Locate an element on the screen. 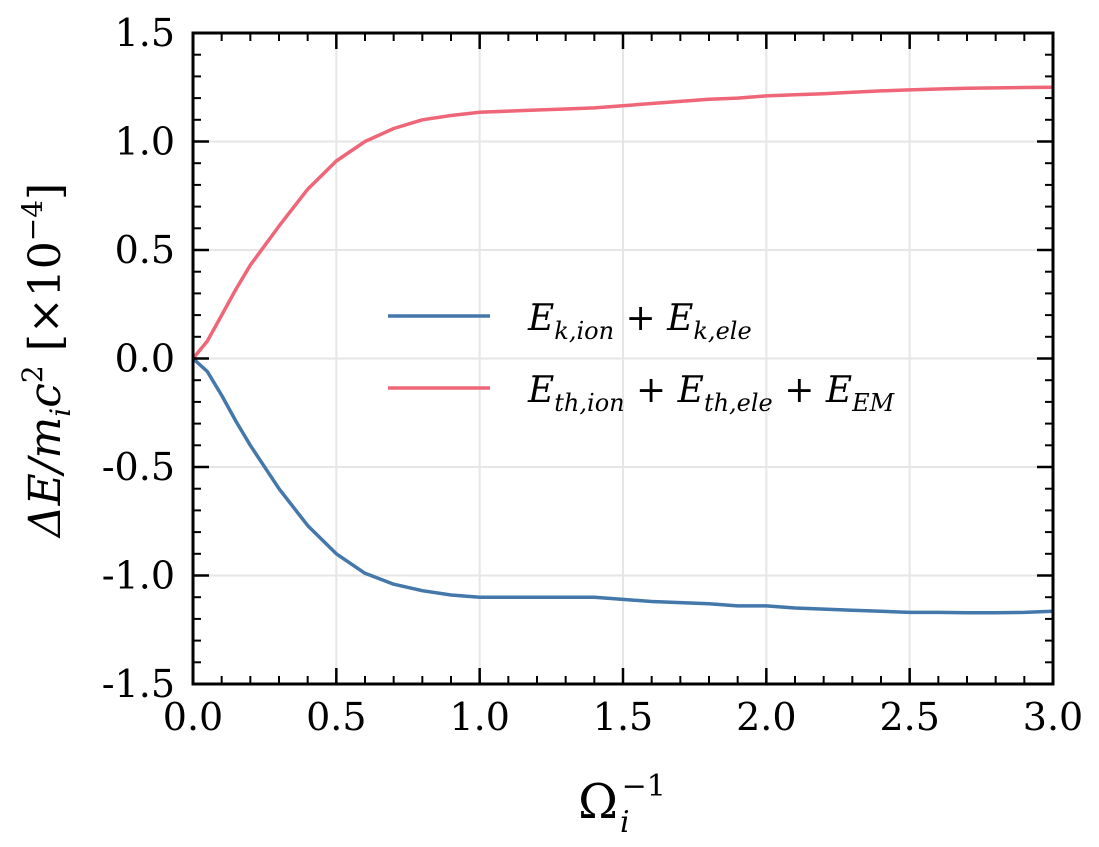 The height and width of the screenshot is (847, 1099). y-axis-label-scale-sup: −4 is located at coordinates (32, 220).